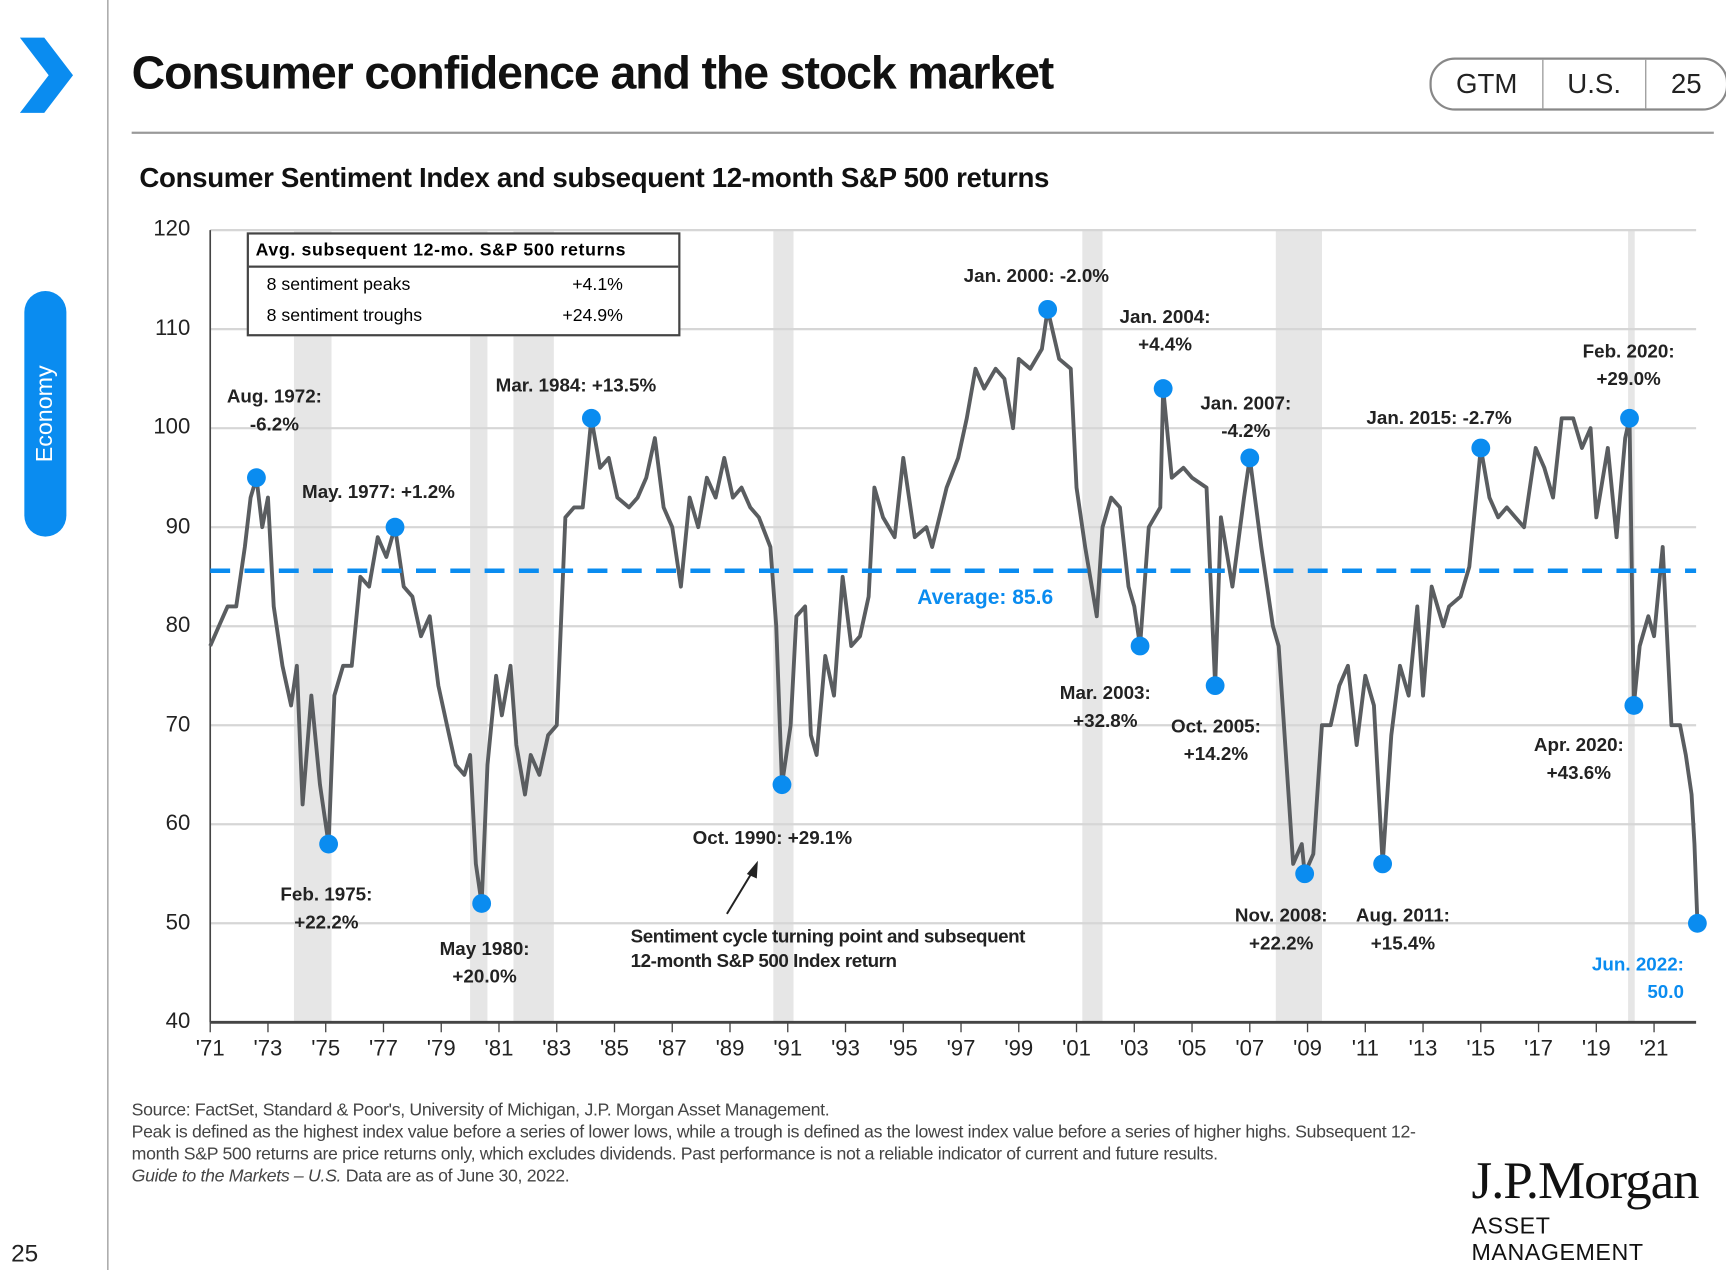  What do you see at coordinates (1105, 693) in the screenshot?
I see `marker-label-line: Mar. 2003:` at bounding box center [1105, 693].